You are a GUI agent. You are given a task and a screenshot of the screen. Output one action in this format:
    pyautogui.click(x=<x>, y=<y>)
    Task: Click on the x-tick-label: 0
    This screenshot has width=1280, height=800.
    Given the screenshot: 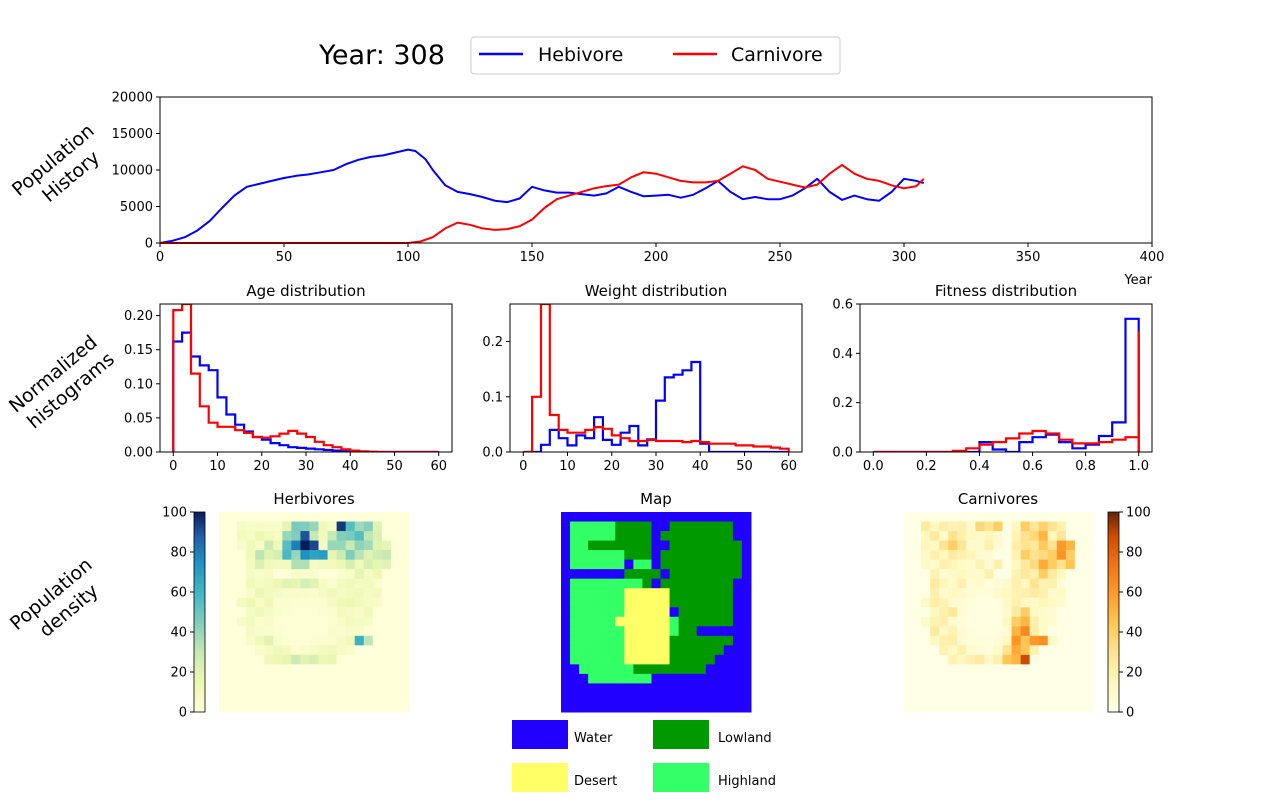 What is the action you would take?
    pyautogui.click(x=160, y=257)
    